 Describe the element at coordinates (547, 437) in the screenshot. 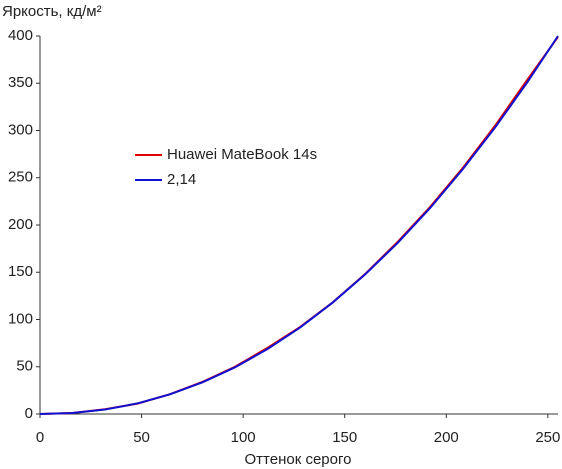

I see `x-tick-label: 250` at that location.